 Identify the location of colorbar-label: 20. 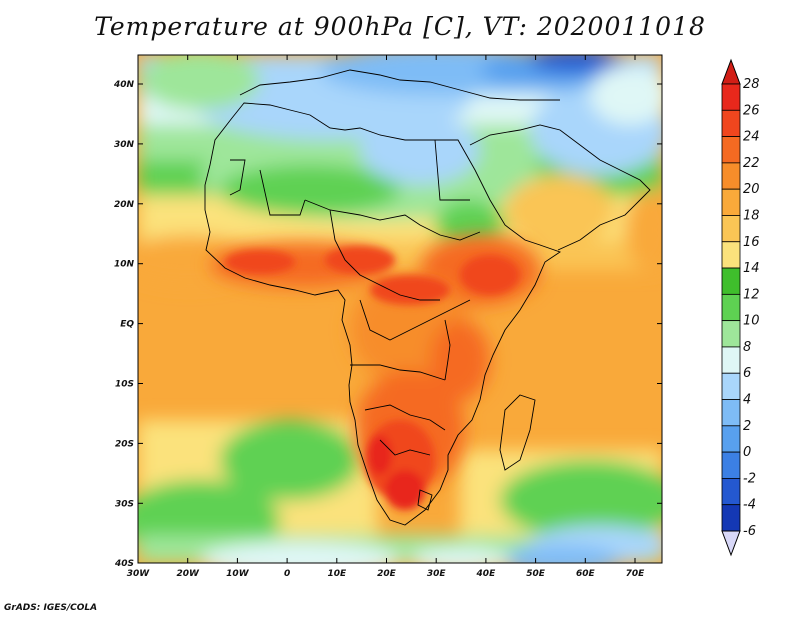
(751, 189).